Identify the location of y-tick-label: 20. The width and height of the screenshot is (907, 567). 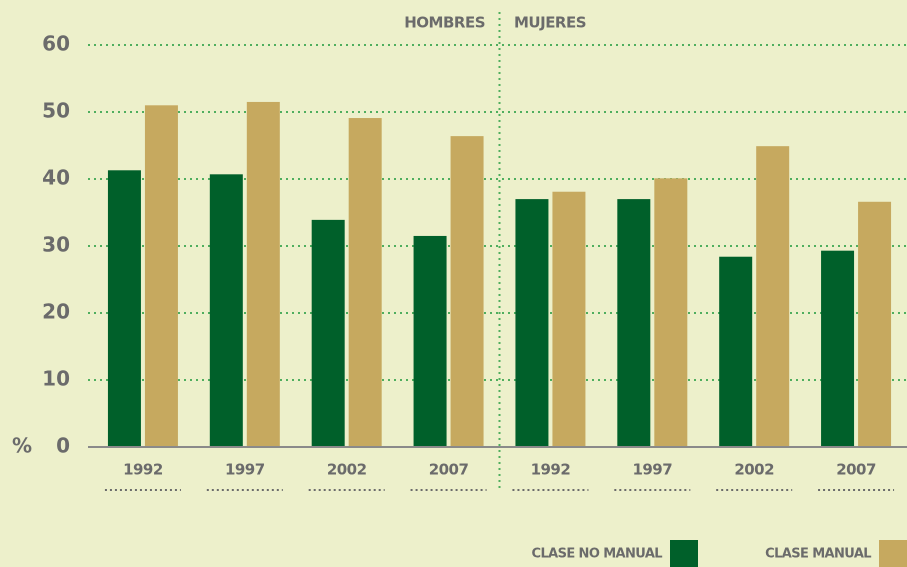
(56, 312).